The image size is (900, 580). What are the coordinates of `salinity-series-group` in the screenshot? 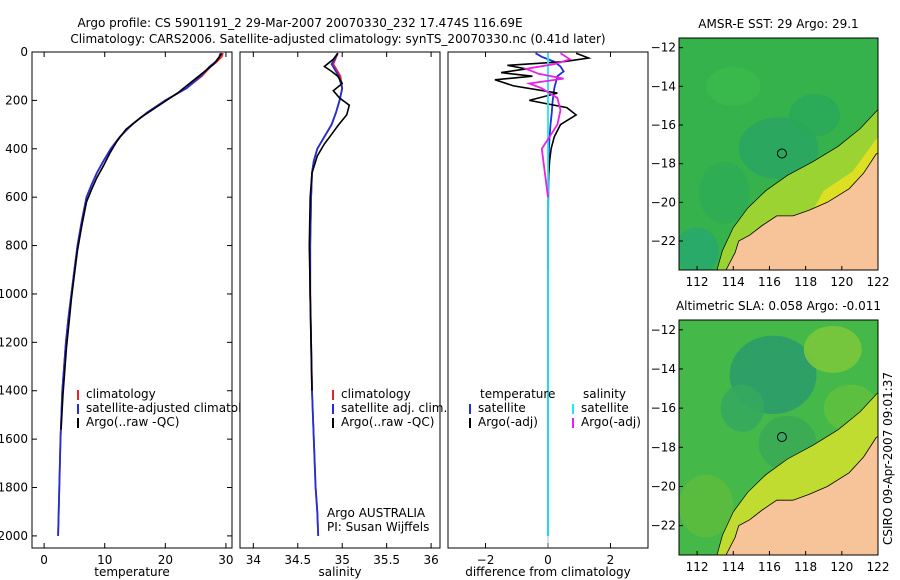 It's located at (329, 294).